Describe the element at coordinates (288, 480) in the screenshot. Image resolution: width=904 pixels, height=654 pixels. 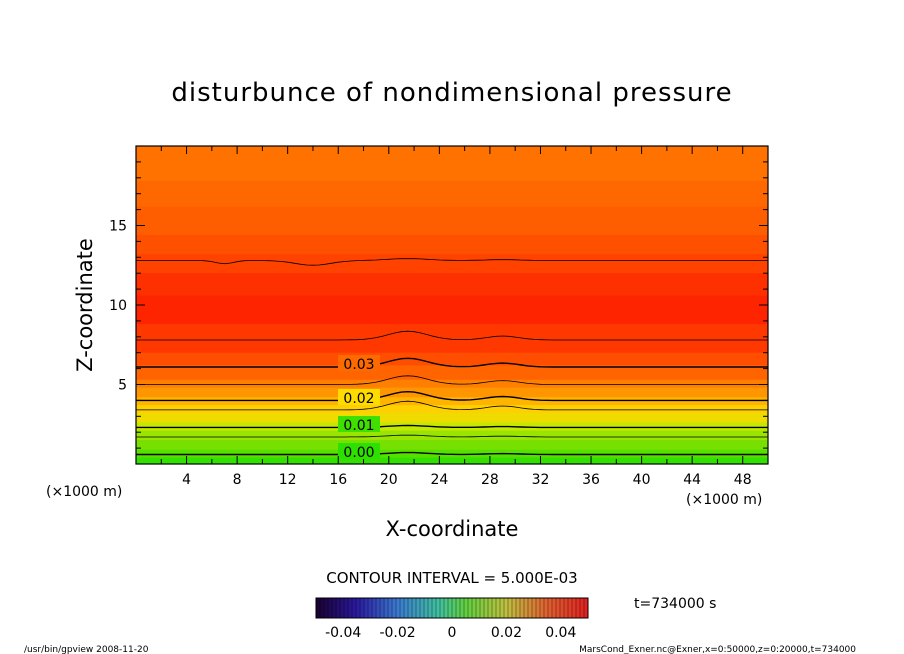
I see `x-tick-label-12: 12` at that location.